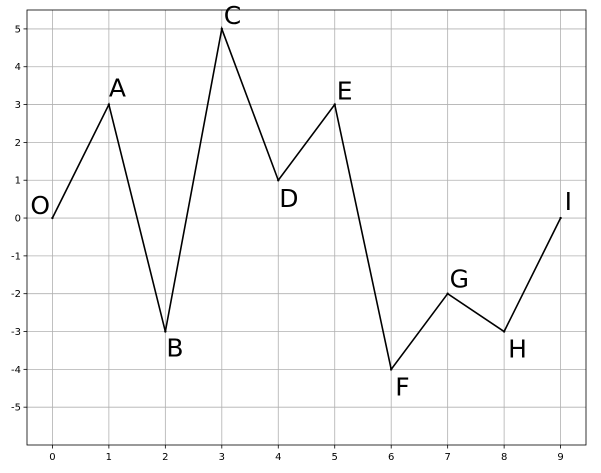 The width and height of the screenshot is (601, 473). What do you see at coordinates (504, 457) in the screenshot?
I see `x-tick-label: 8` at bounding box center [504, 457].